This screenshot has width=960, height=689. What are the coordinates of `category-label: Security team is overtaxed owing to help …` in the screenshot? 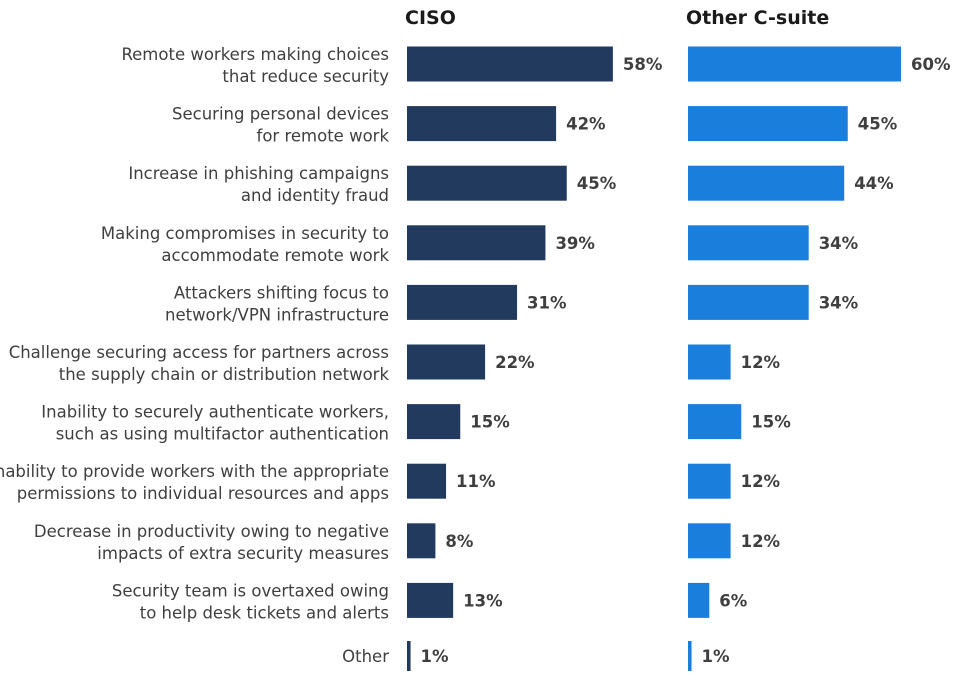 It's located at (250, 601).